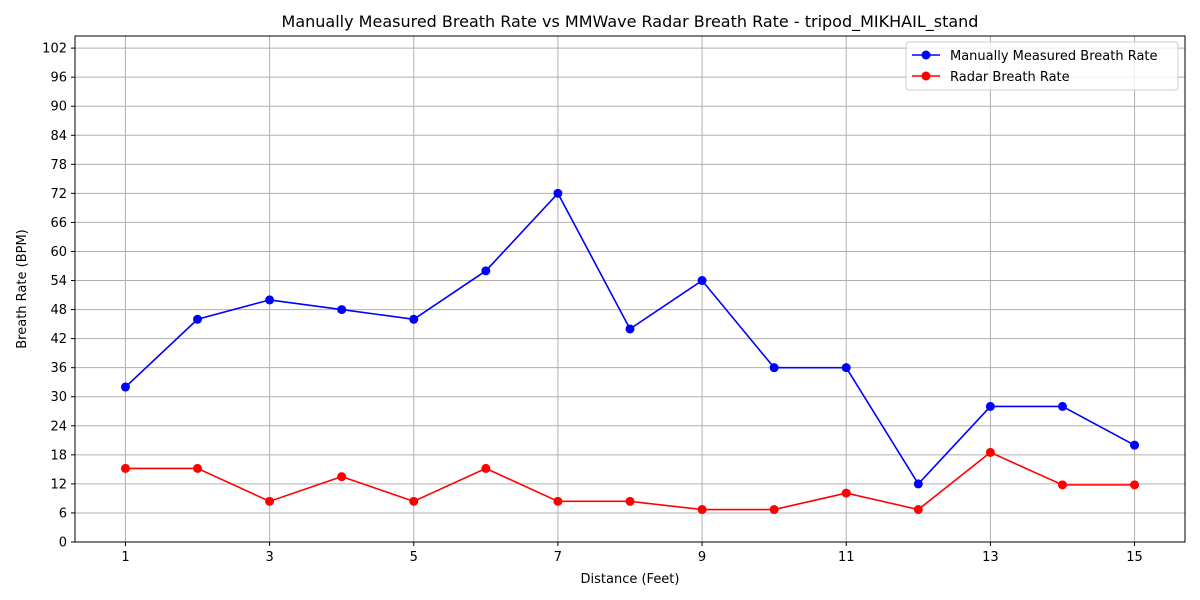  Describe the element at coordinates (58, 165) in the screenshot. I see `y-tick-label: 78` at that location.